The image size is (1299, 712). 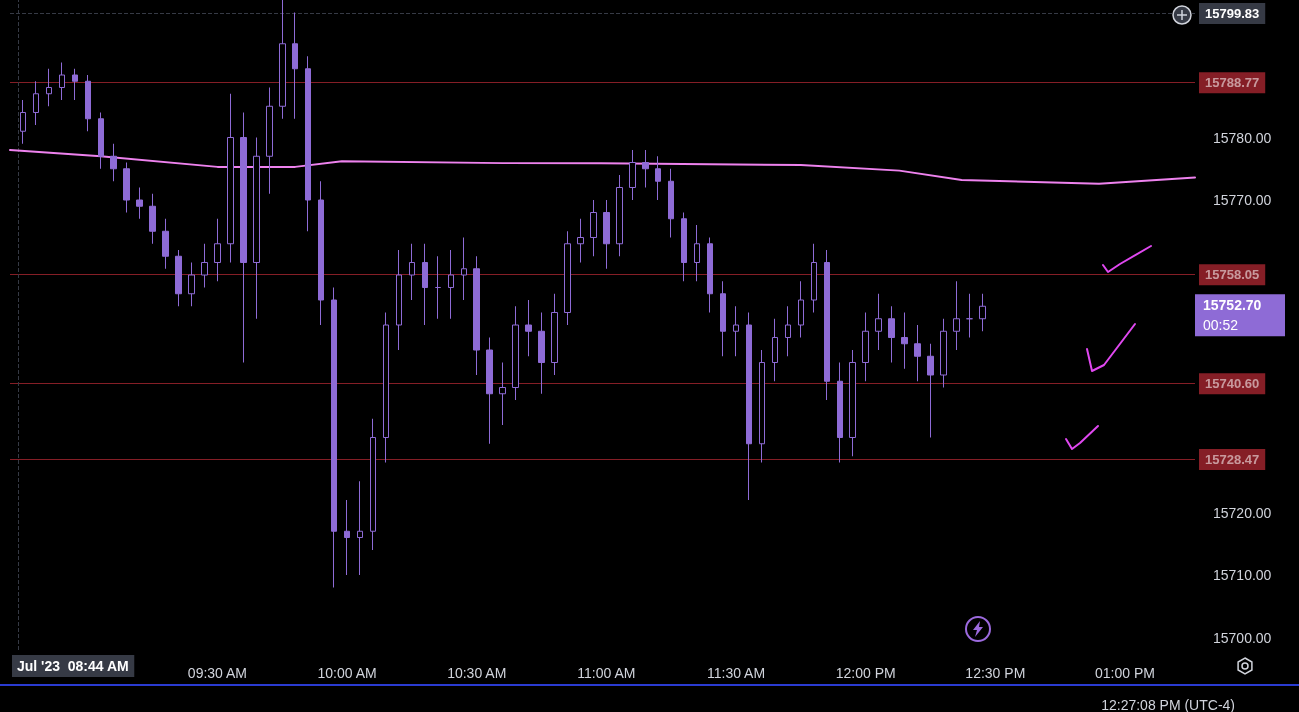 I want to click on x-tick-label: 11:00 AM, so click(x=606, y=673).